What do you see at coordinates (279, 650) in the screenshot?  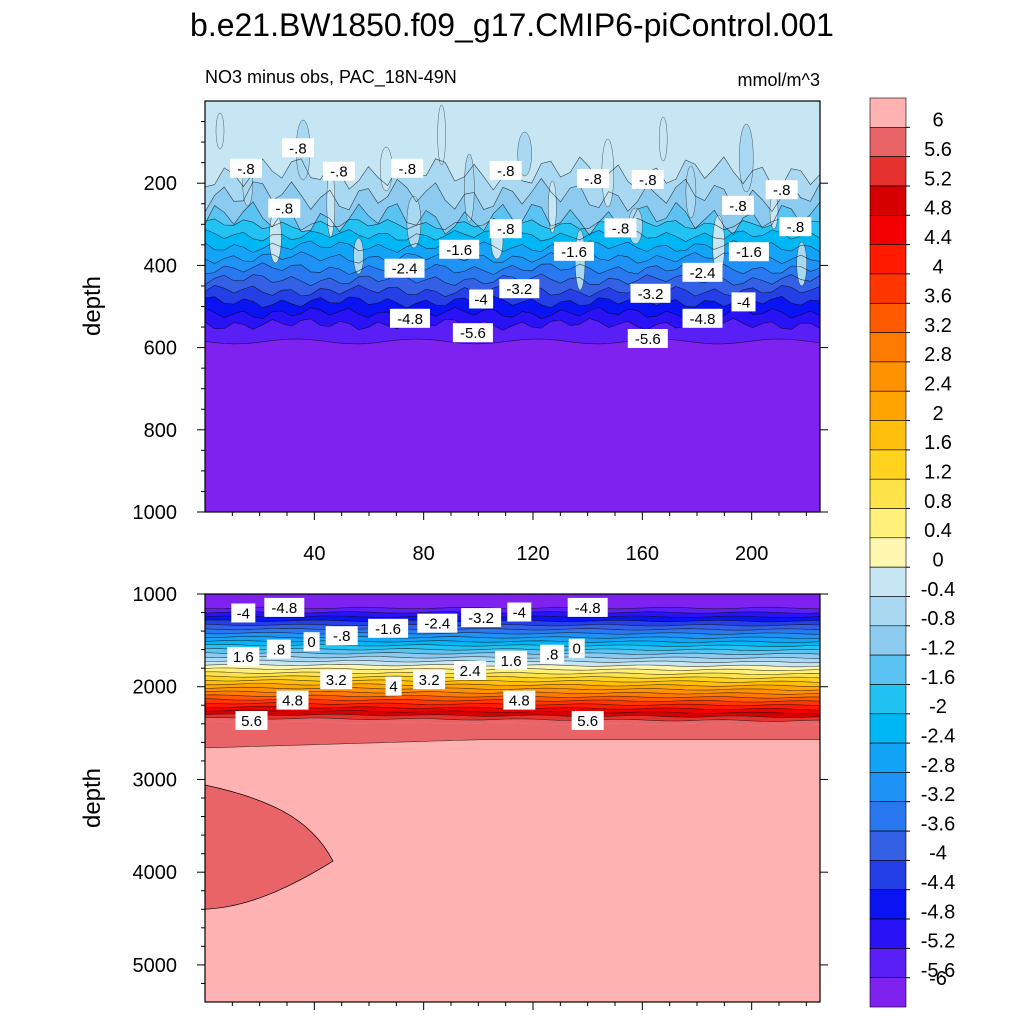 I see `contour-label-text: .8` at bounding box center [279, 650].